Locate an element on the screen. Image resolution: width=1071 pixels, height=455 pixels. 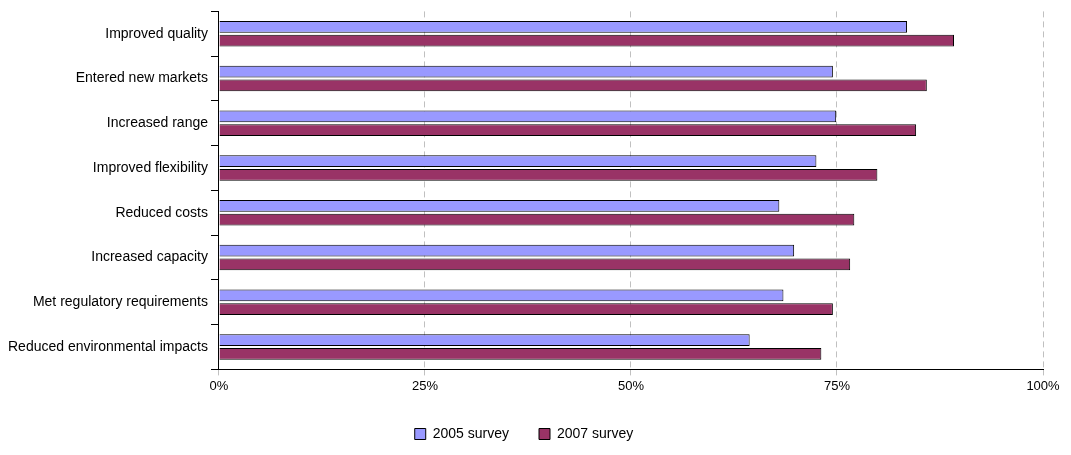
x-tick-label: 0% is located at coordinates (219, 385).